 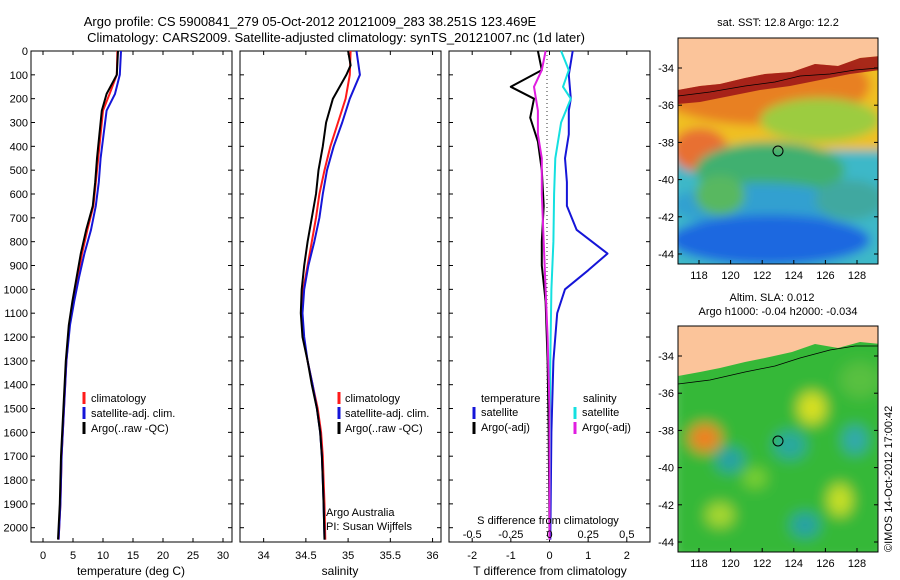 I want to click on map-y-tick-label: -42, so click(x=666, y=218).